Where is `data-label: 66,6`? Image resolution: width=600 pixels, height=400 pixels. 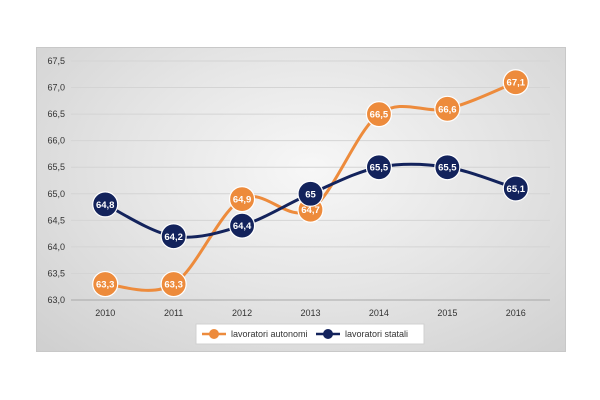
data-label: 66,6 is located at coordinates (447, 109).